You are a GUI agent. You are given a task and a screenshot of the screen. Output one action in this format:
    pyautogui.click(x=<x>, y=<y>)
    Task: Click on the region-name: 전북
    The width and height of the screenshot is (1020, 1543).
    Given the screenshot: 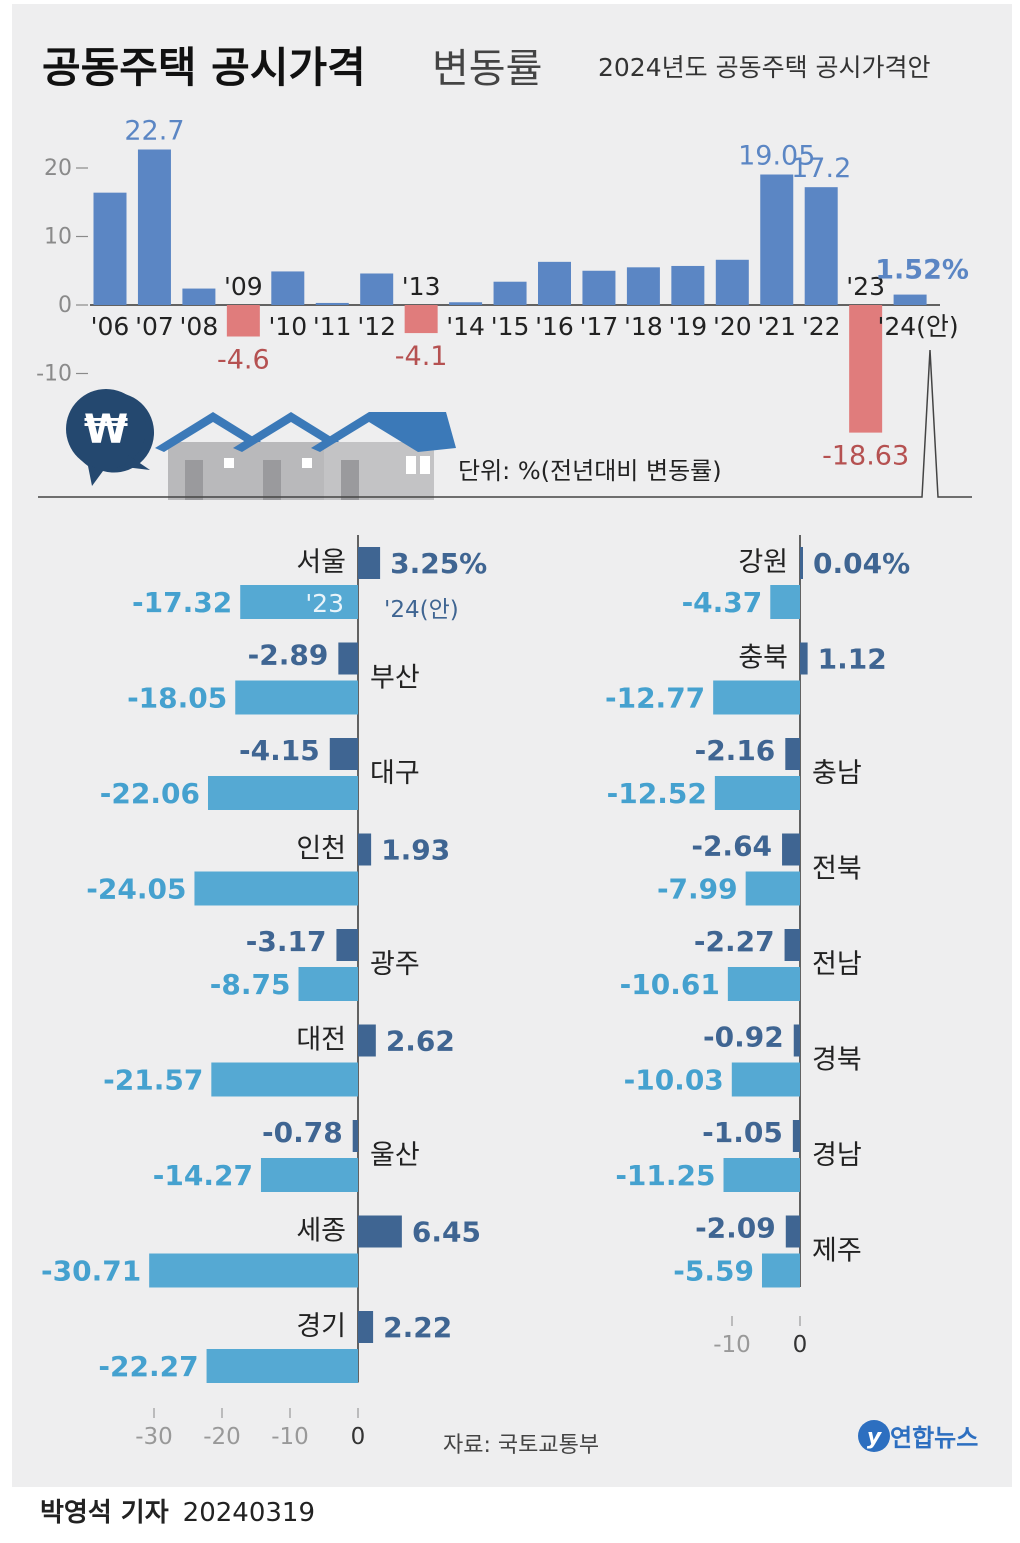 What is the action you would take?
    pyautogui.click(x=837, y=869)
    